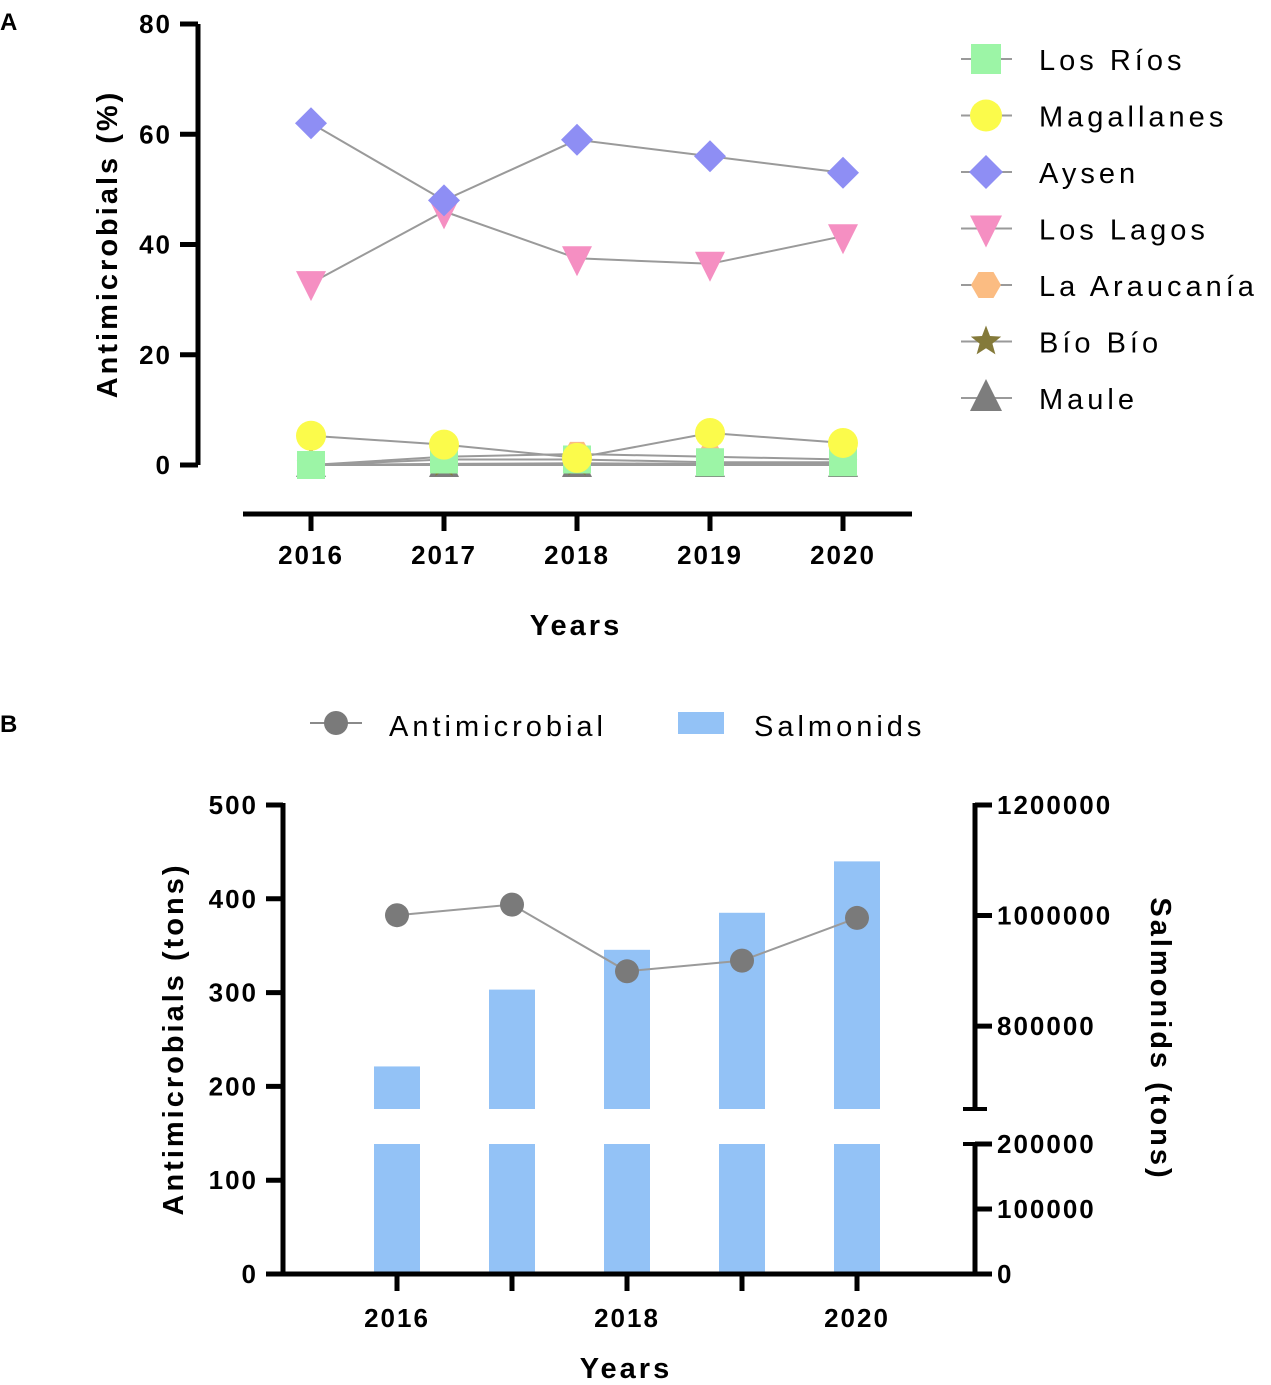 Image resolution: width=1271 pixels, height=1385 pixels. What do you see at coordinates (1112, 61) in the screenshot?
I see `legend-label: Los Ríos` at bounding box center [1112, 61].